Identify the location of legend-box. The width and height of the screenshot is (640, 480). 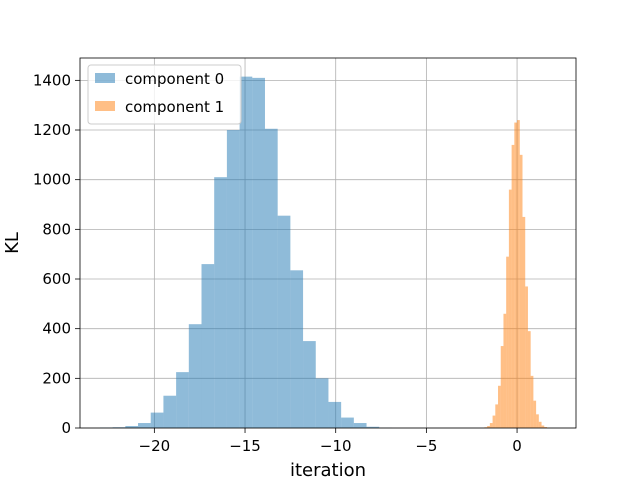
(164, 94).